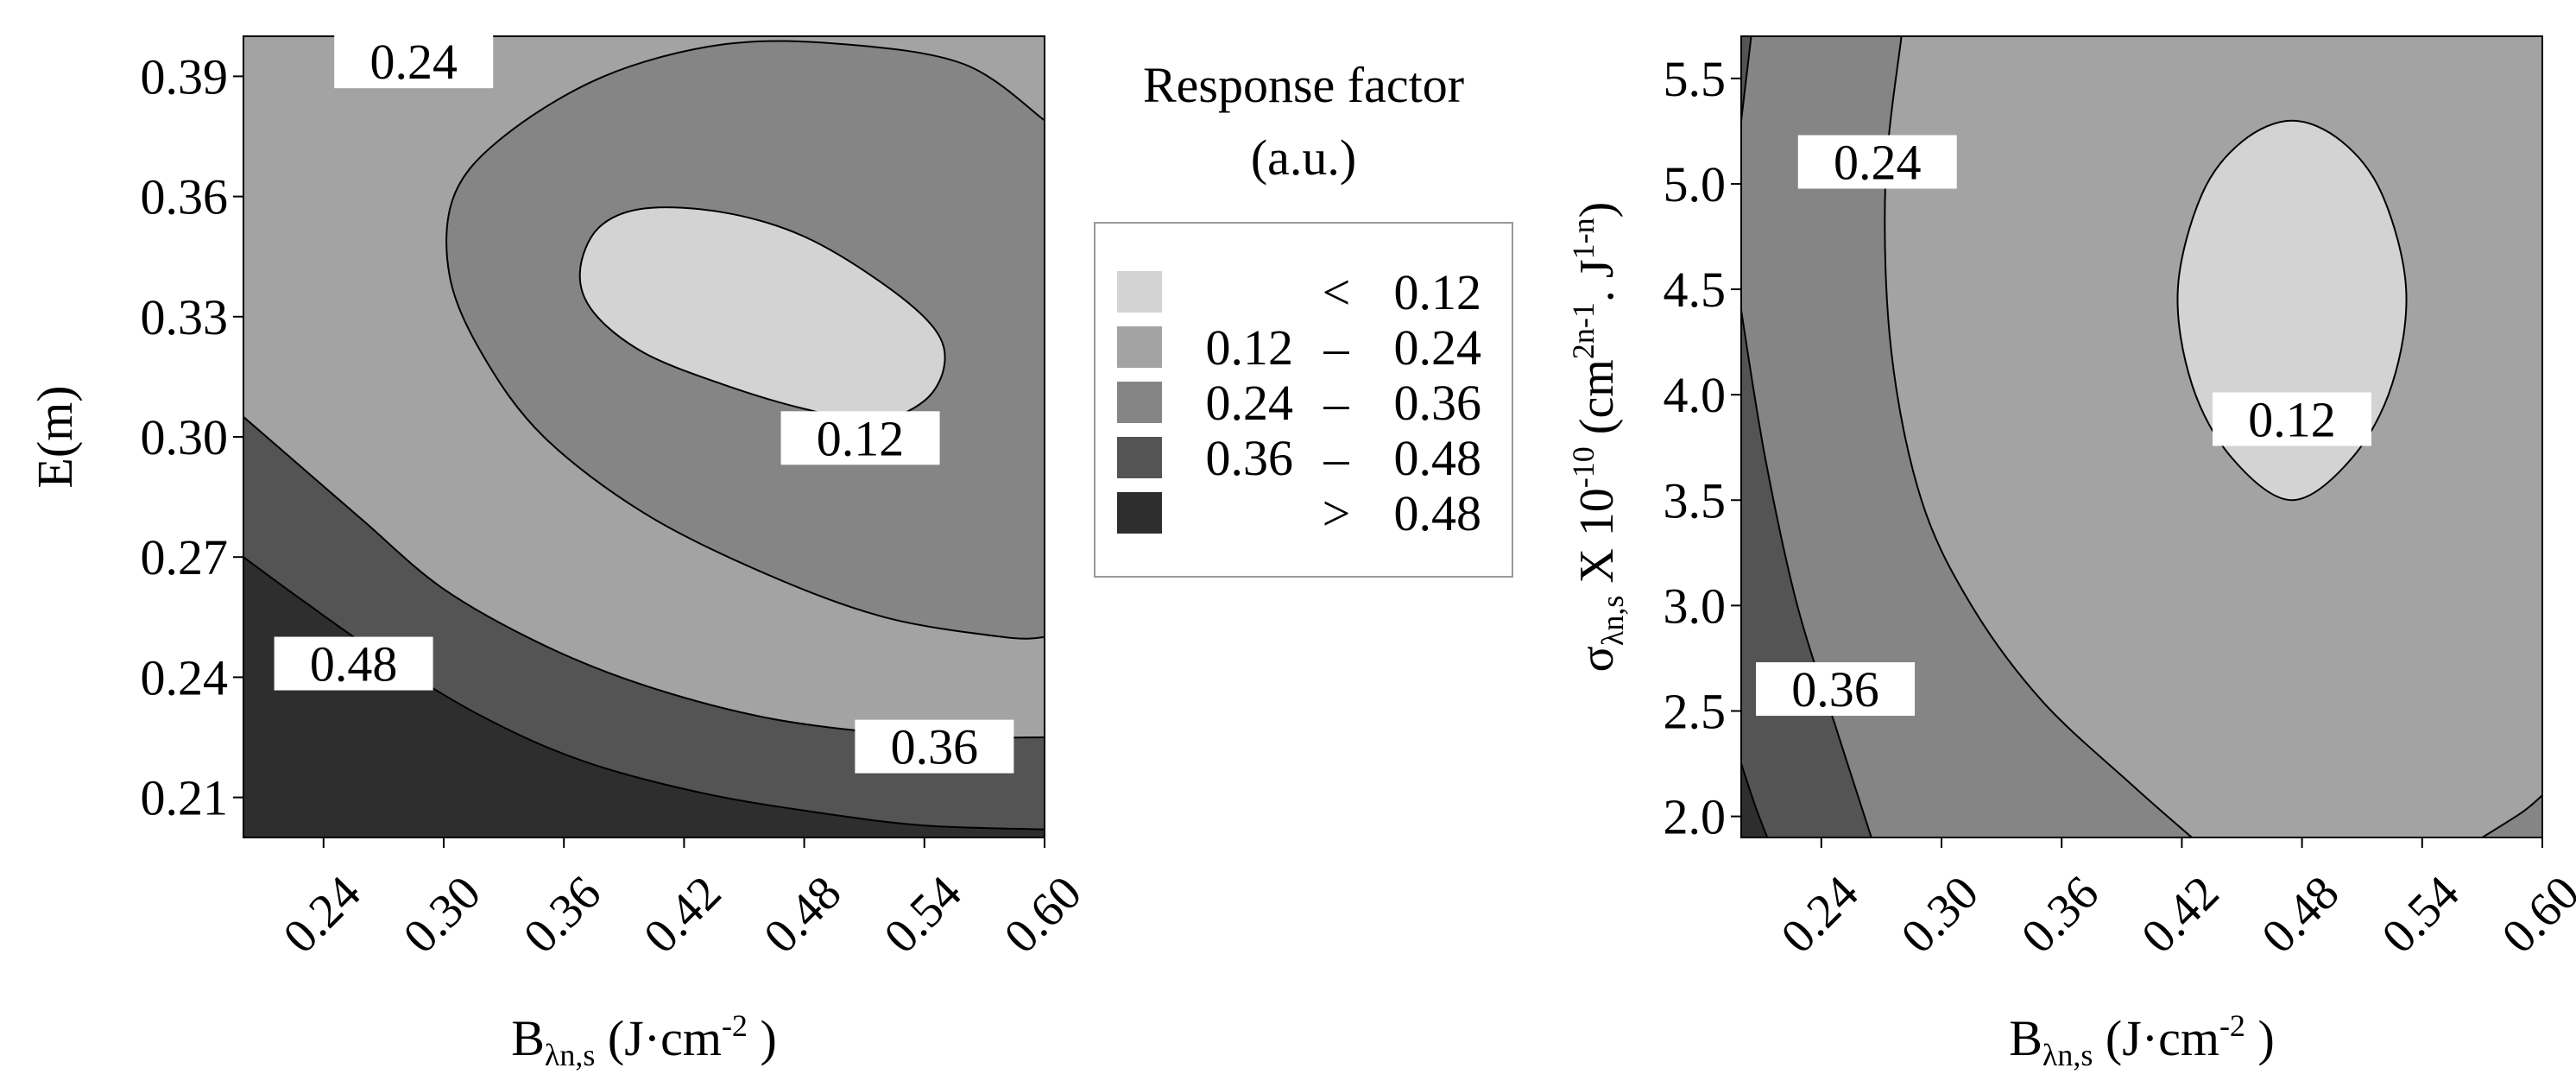 The width and height of the screenshot is (2576, 1087). What do you see at coordinates (1299, 402) in the screenshot?
I see `legend-entries: <0.120.12–0.240.24–0.360.36–0.48> 0.48` at bounding box center [1299, 402].